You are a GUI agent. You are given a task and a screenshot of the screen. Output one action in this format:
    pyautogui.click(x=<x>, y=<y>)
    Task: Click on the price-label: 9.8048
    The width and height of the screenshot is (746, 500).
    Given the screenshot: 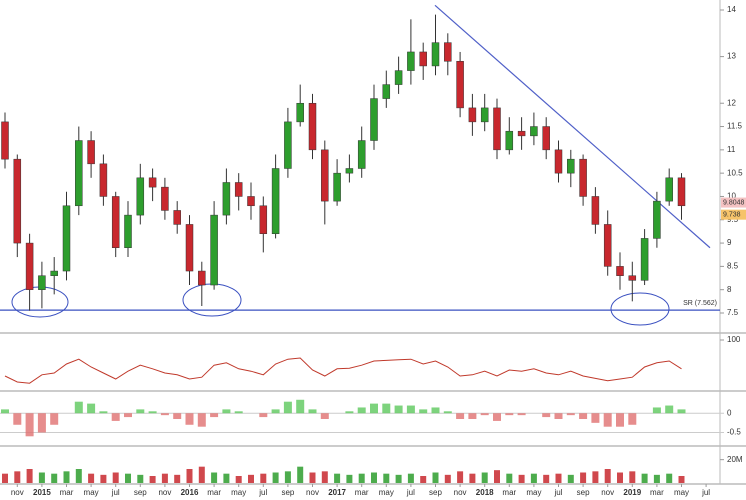 What is the action you would take?
    pyautogui.click(x=734, y=202)
    